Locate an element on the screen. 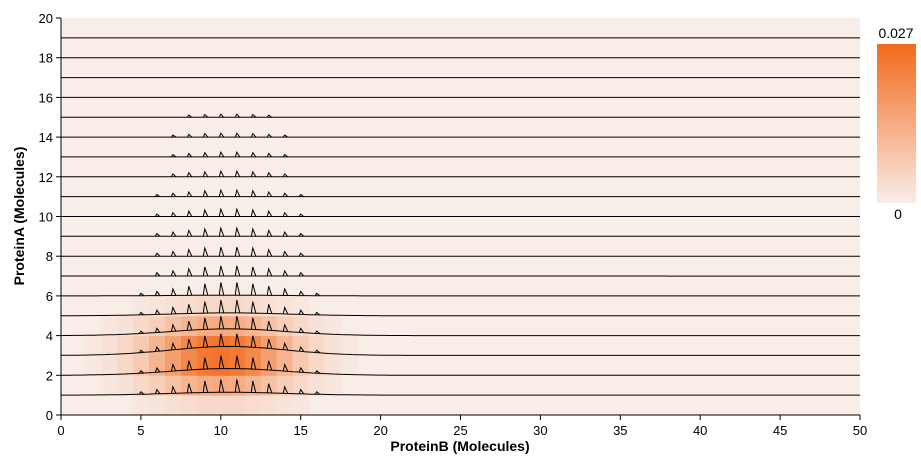  x-tick-label: 5 is located at coordinates (140, 430).